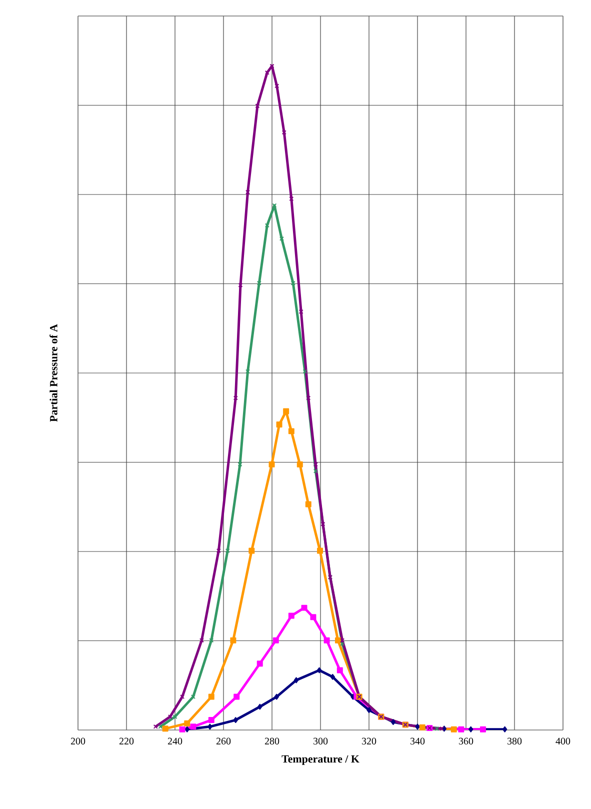 This screenshot has height=809, width=591. I want to click on x-tick-label: 220, so click(126, 741).